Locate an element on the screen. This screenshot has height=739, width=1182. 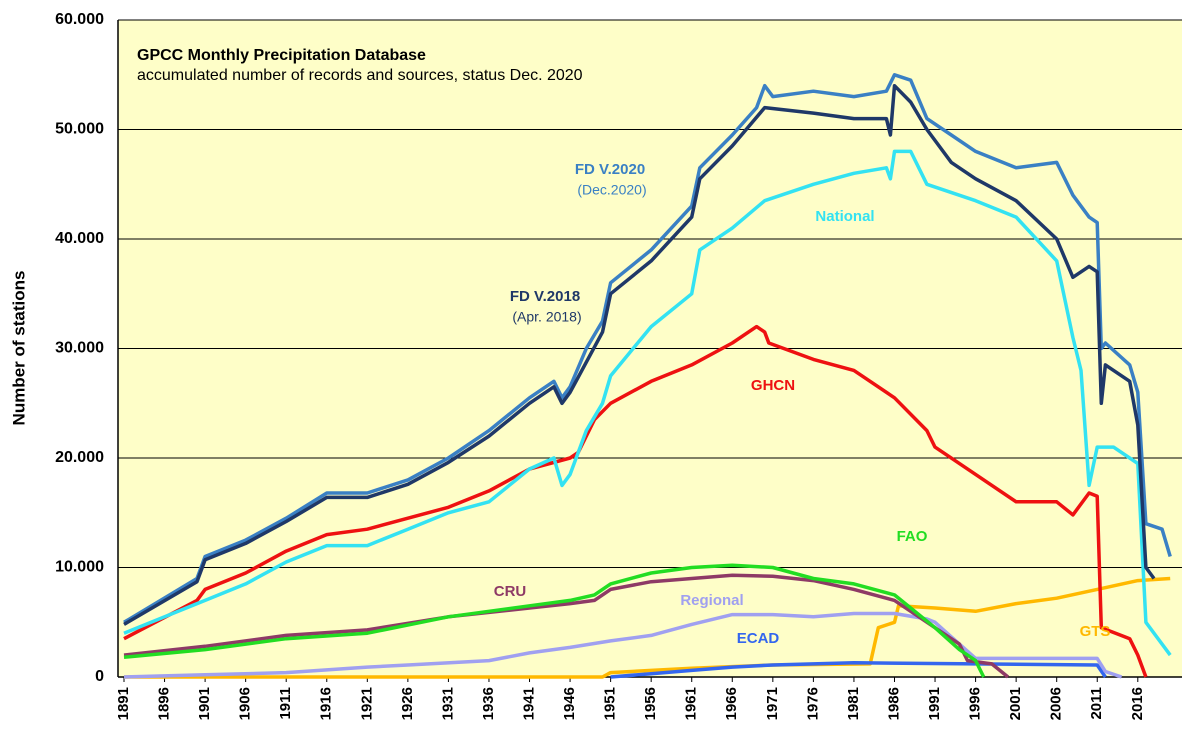
x-tick-label: 1936 is located at coordinates (488, 703).